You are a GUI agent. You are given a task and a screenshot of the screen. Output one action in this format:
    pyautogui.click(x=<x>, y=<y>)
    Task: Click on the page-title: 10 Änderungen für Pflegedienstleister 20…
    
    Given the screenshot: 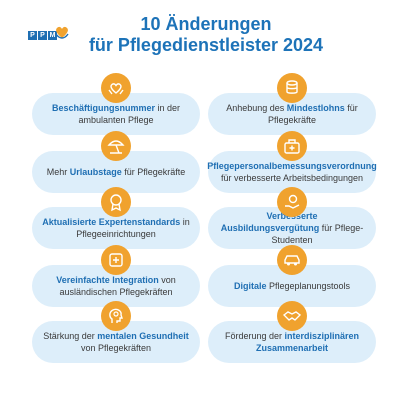 What is the action you would take?
    pyautogui.click(x=206, y=35)
    